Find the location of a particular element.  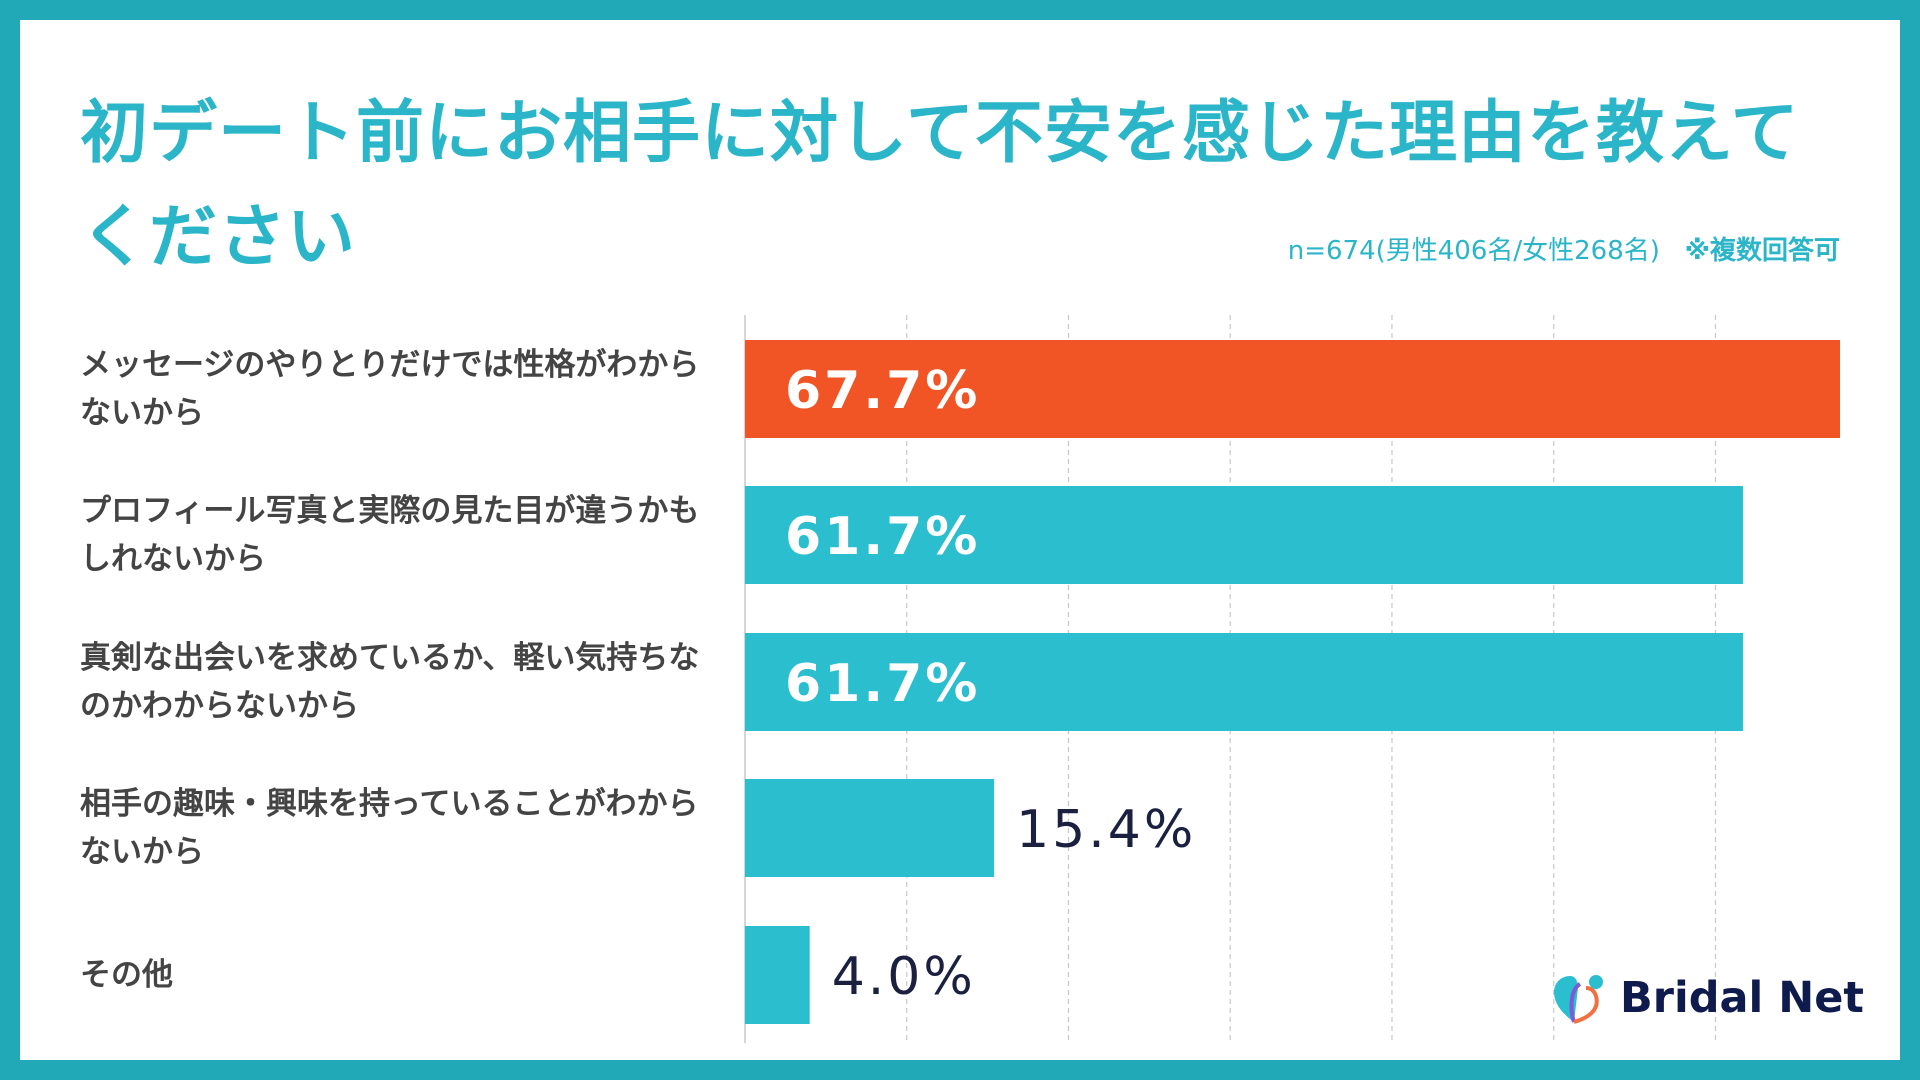

sample-size: n=674(男性406名/女性268名) is located at coordinates (1473, 251).